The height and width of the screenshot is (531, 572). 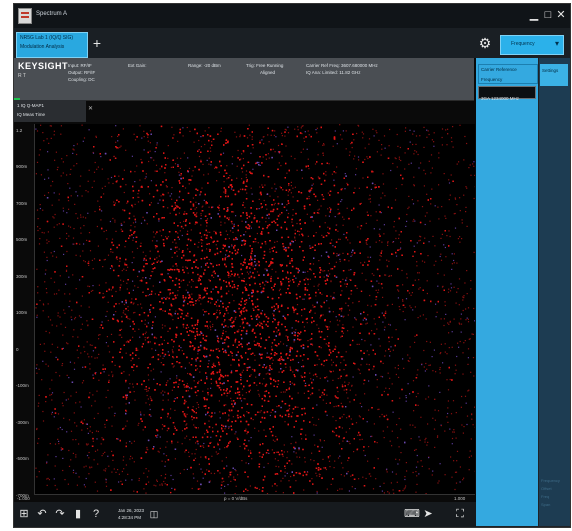 I want to click on maximize-button: □, so click(x=548, y=15).